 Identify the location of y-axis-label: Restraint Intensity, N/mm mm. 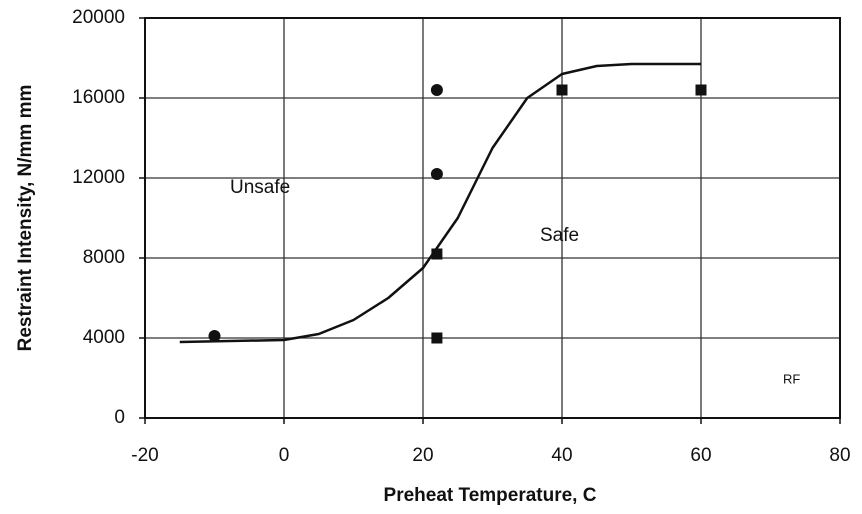
(25, 218).